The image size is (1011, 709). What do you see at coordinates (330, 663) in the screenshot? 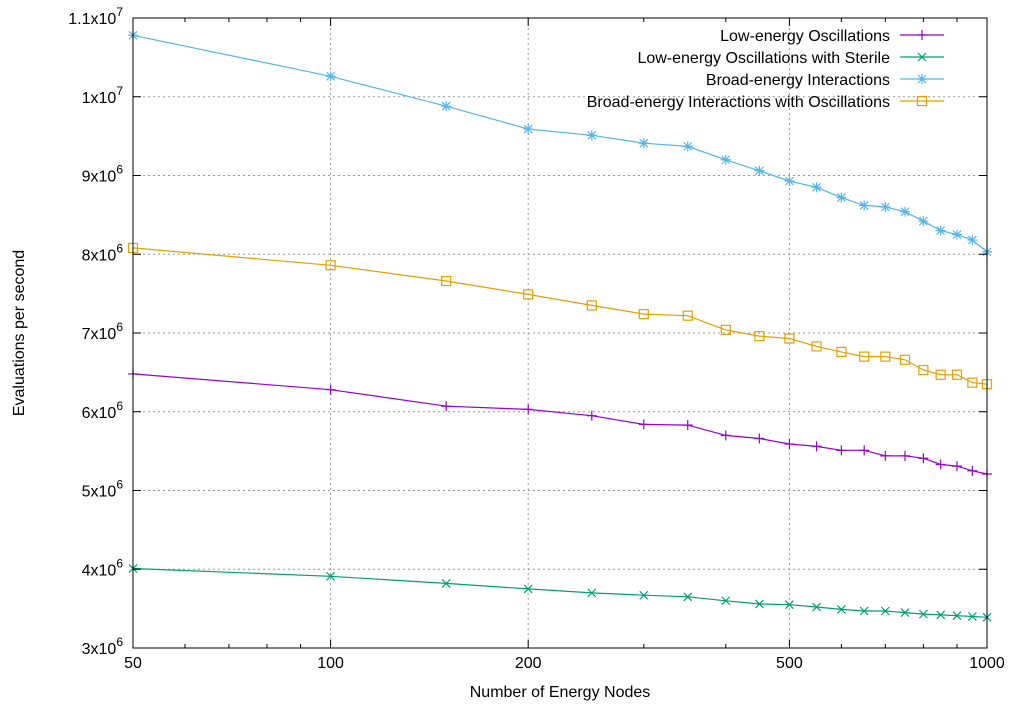
I see `x-tick-label: 100` at bounding box center [330, 663].